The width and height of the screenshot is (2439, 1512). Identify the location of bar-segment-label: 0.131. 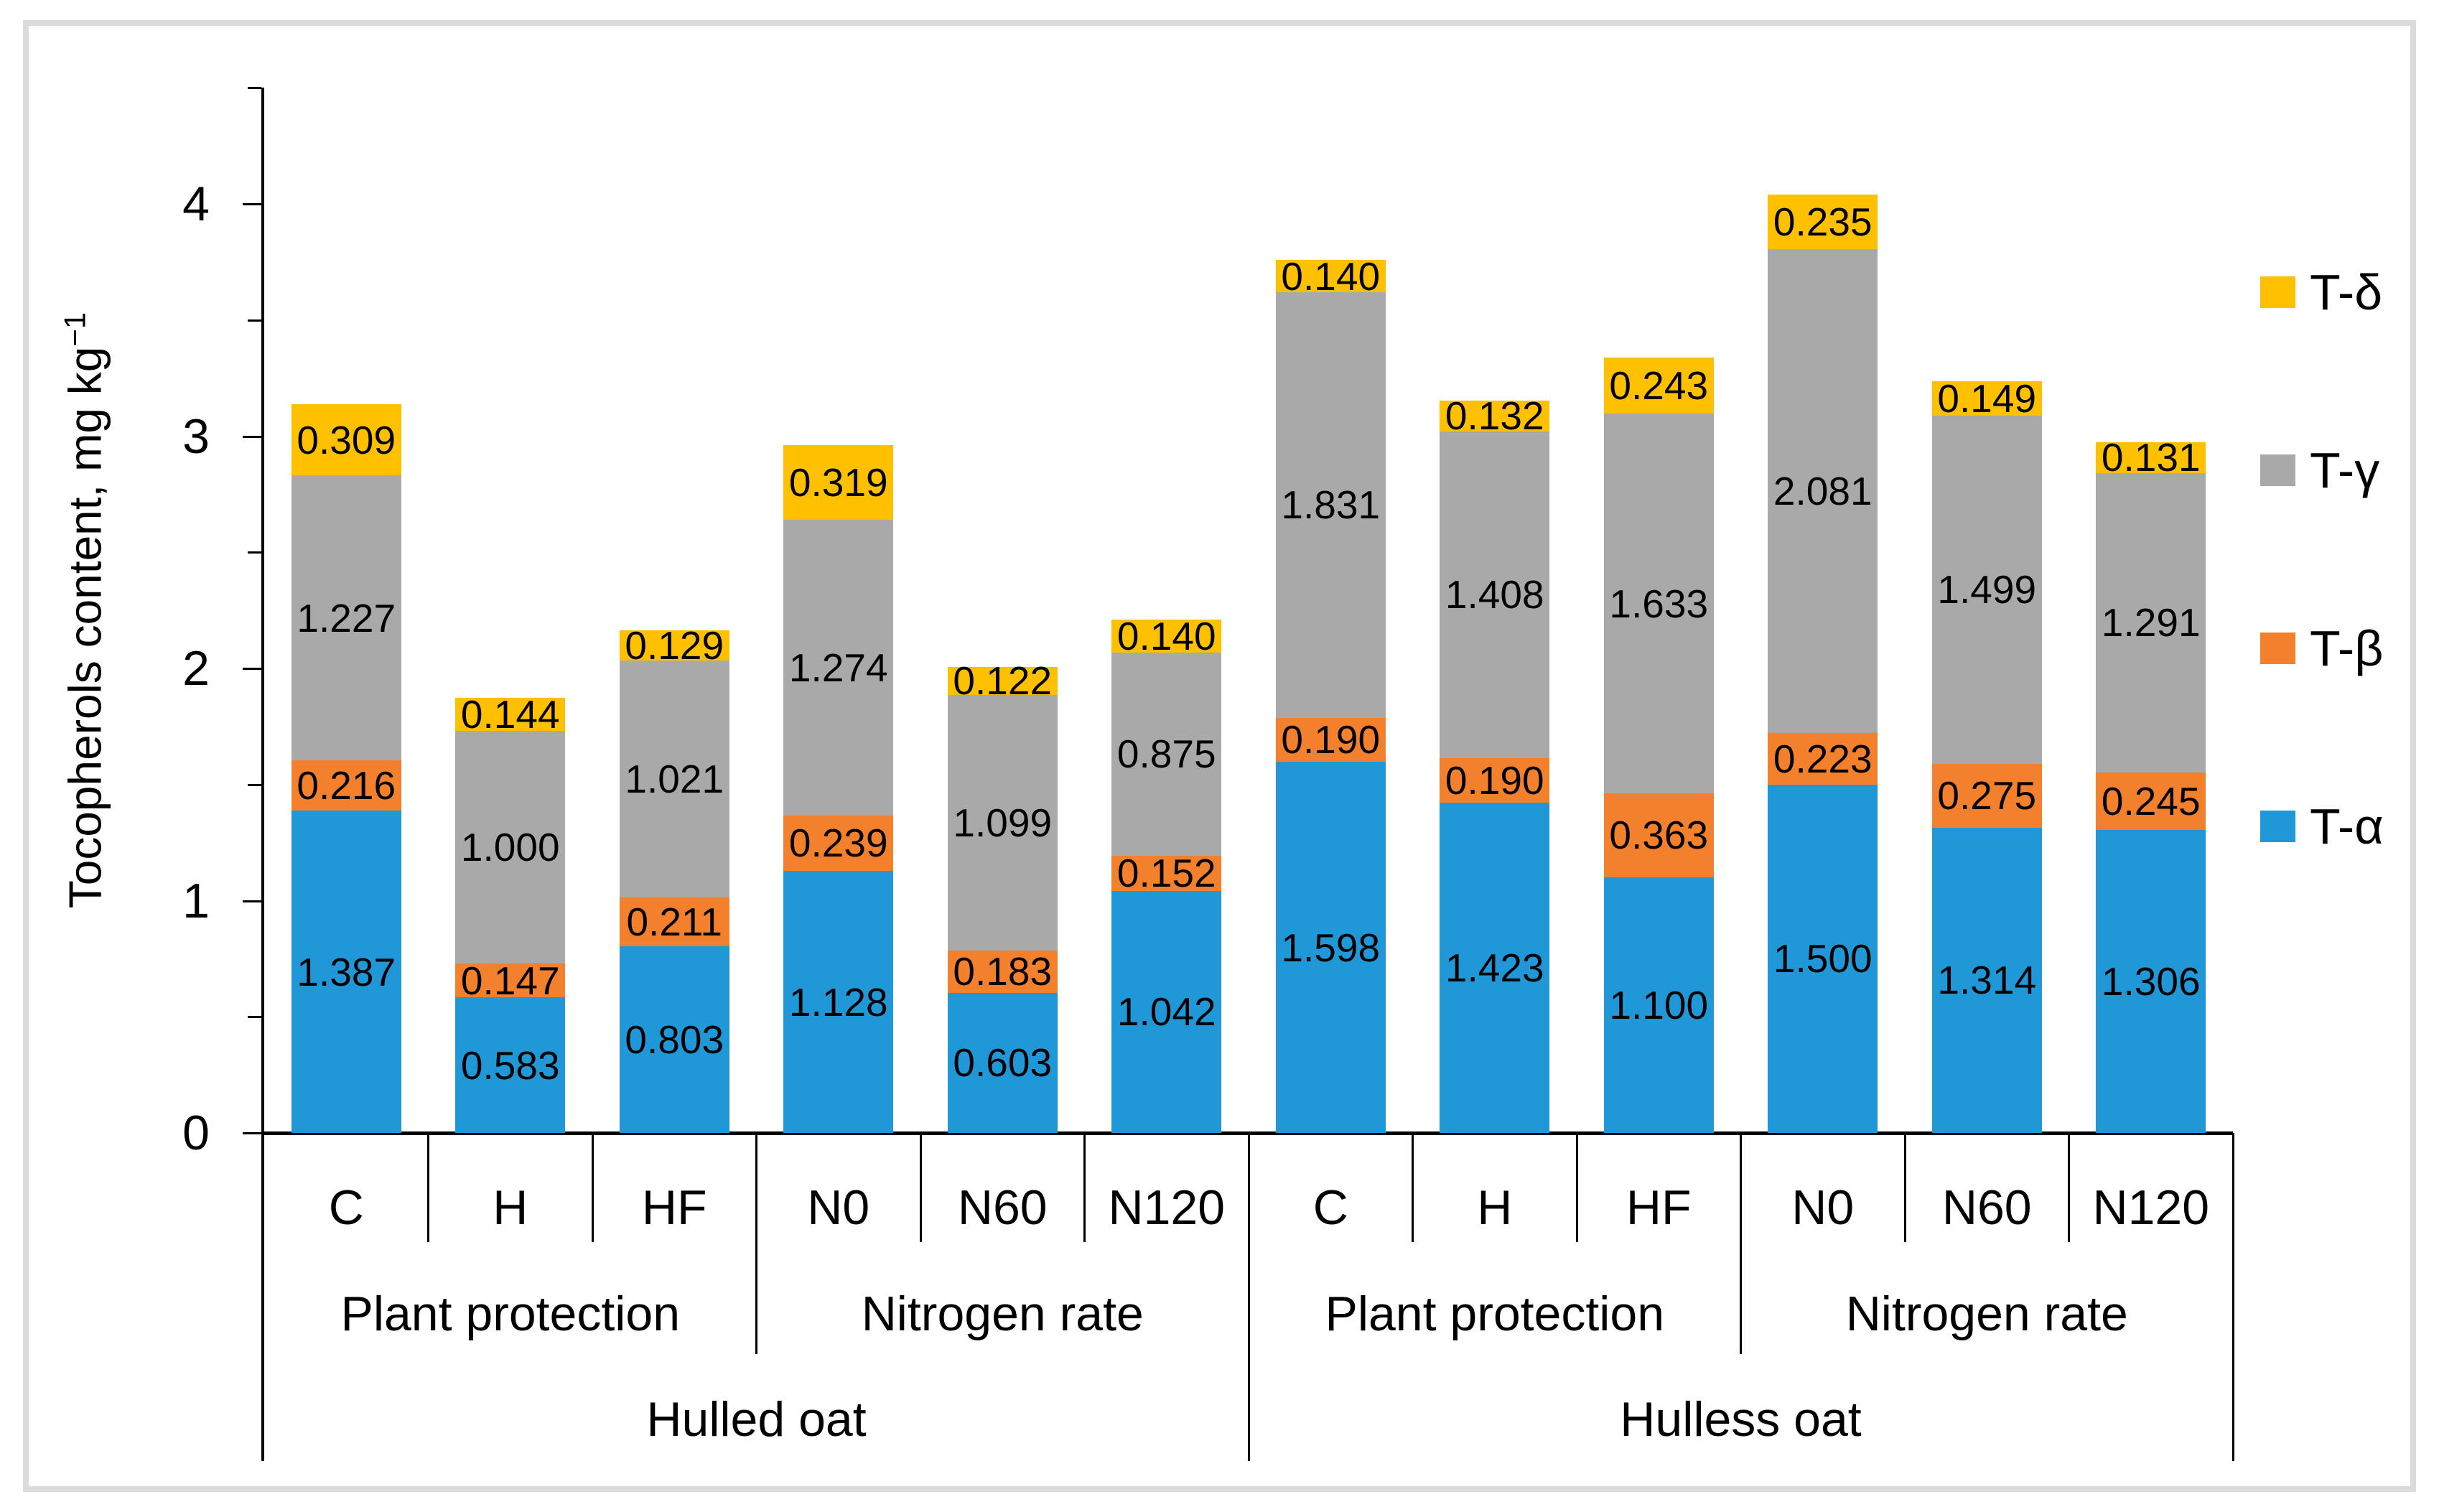
(2151, 457).